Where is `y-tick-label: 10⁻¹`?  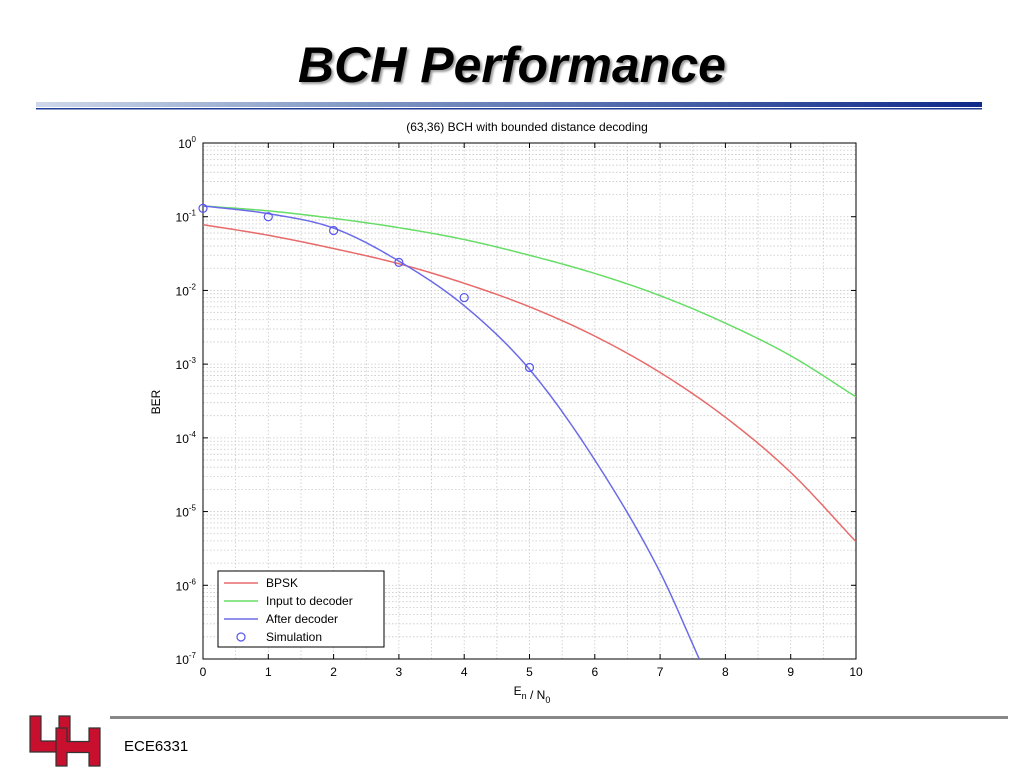 y-tick-label: 10⁻¹ is located at coordinates (186, 217).